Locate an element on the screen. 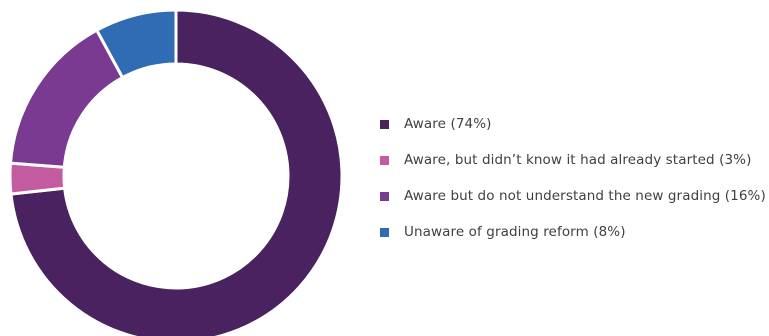 Image resolution: width=769 pixels, height=336 pixels. slice-aware-not-understand is located at coordinates (66, 98).